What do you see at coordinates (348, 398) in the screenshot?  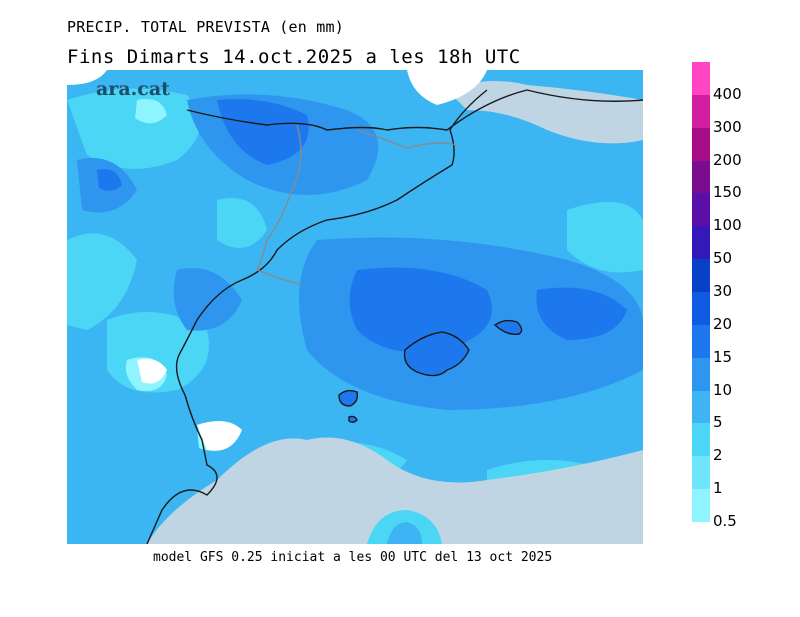 I see `island-ibiza` at bounding box center [348, 398].